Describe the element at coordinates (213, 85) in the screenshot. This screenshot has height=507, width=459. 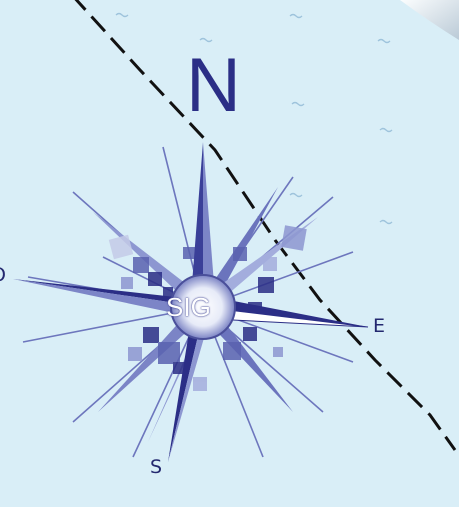
I see `north-label: N` at that location.